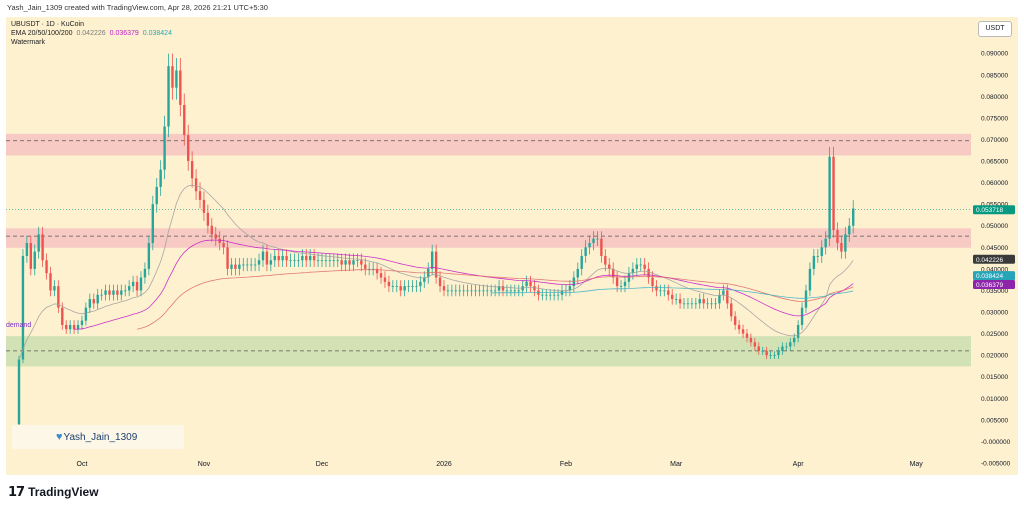 Image resolution: width=1024 pixels, height=508 pixels. What do you see at coordinates (994, 269) in the screenshot?
I see `price-tick-label: 0.040000` at bounding box center [994, 269].